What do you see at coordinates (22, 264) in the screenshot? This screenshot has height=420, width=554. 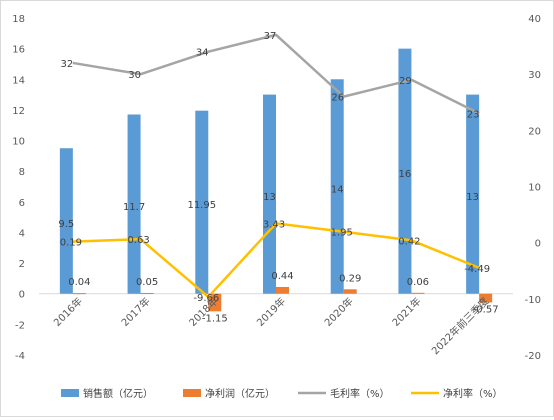 I see `left-tick-label: 2` at bounding box center [22, 264].